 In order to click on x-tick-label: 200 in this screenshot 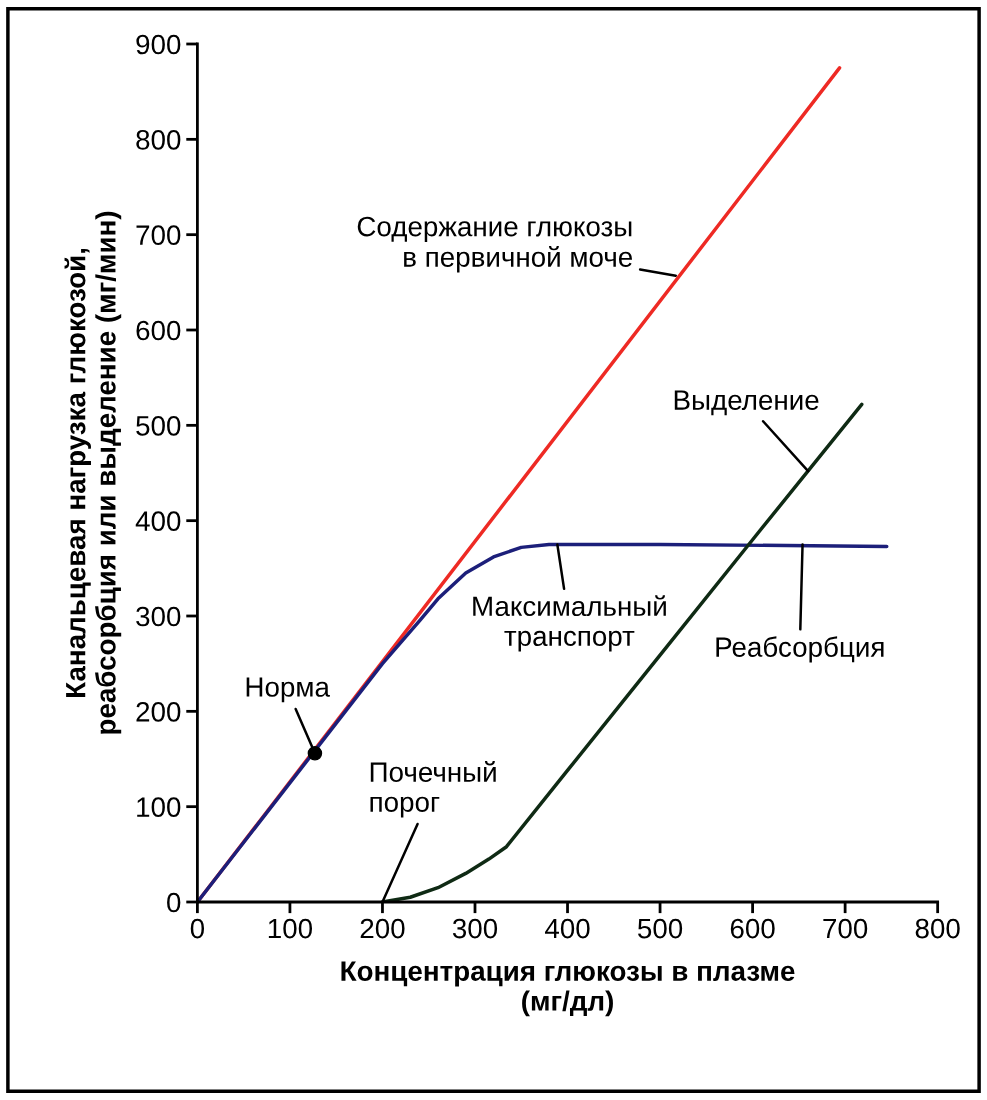, I will do `click(382, 928)`.